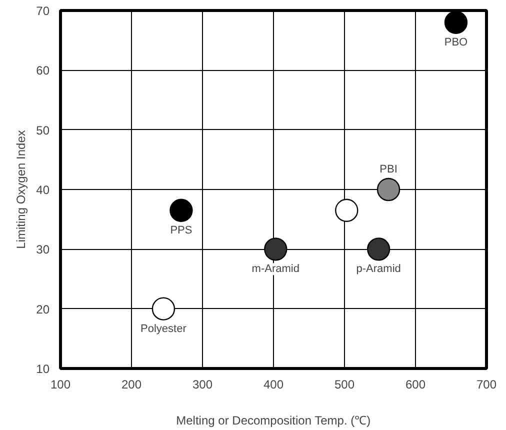 The width and height of the screenshot is (506, 430). What do you see at coordinates (43, 309) in the screenshot?
I see `y-tick-label: 20` at bounding box center [43, 309].